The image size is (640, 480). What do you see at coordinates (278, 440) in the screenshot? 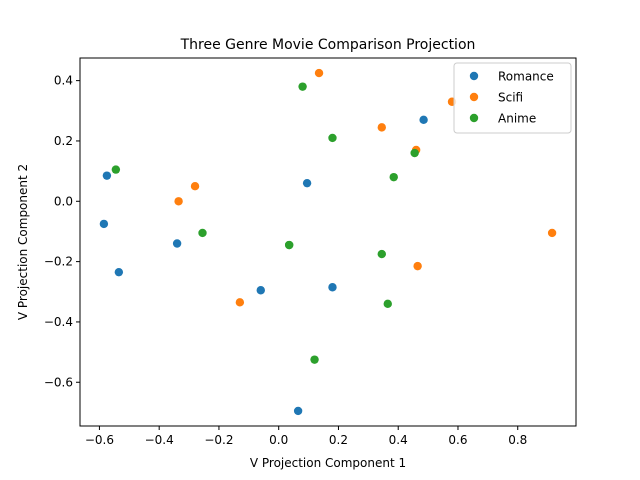
I see `x-tick-label: 0.0` at bounding box center [278, 440].